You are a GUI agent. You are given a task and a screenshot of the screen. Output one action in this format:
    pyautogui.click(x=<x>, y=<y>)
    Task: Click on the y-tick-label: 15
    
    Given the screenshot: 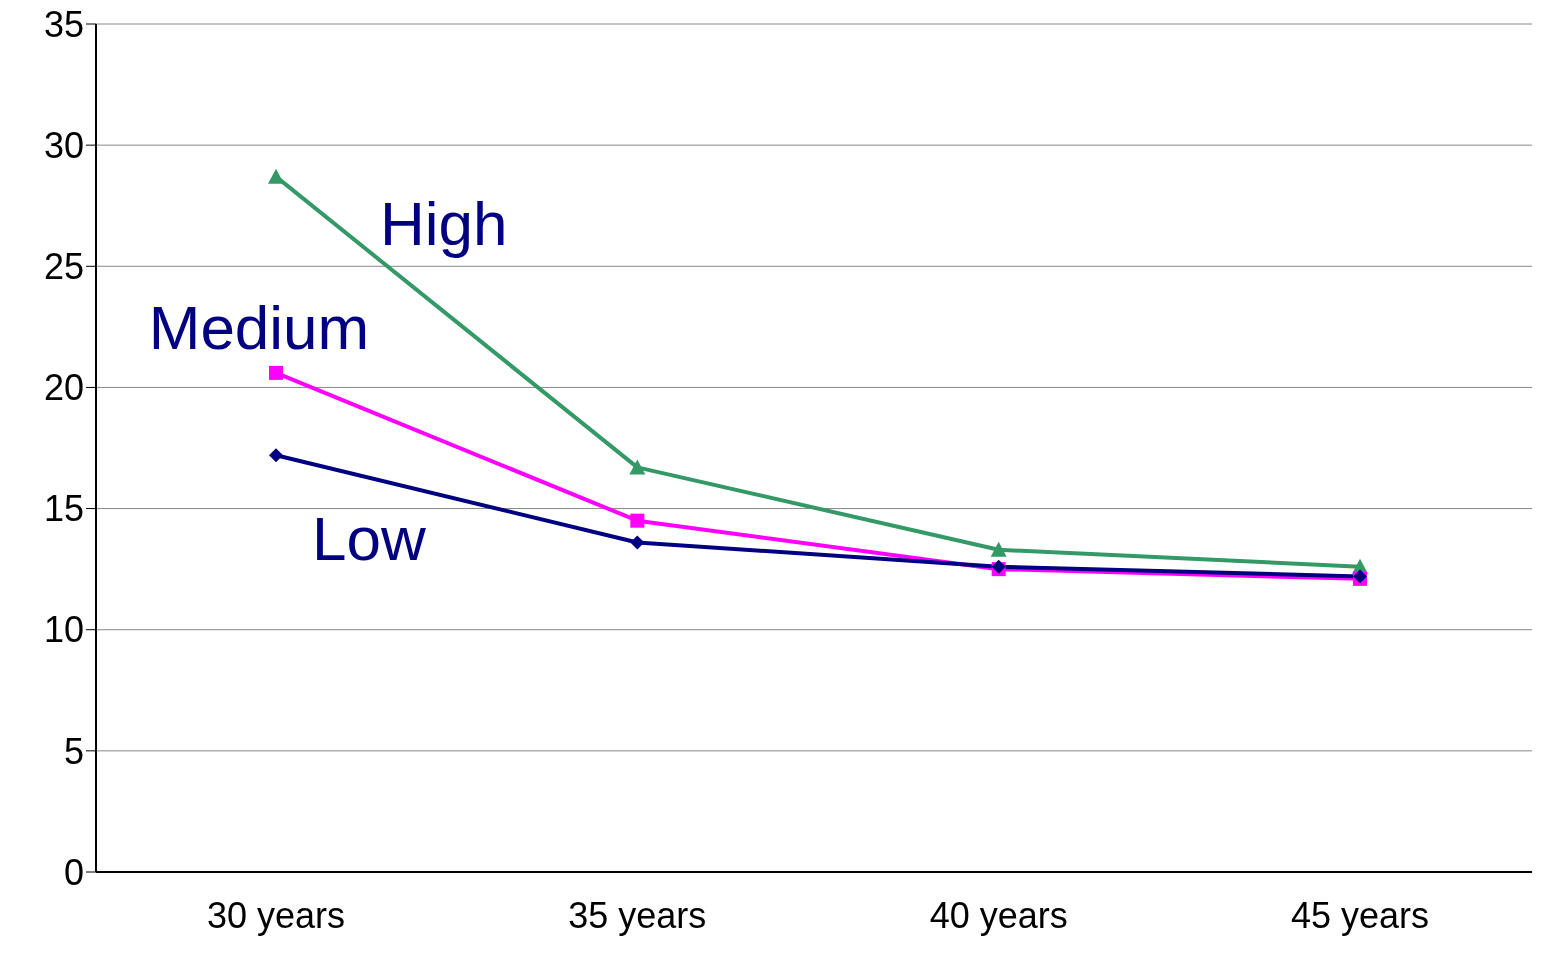 What is the action you would take?
    pyautogui.click(x=63, y=509)
    